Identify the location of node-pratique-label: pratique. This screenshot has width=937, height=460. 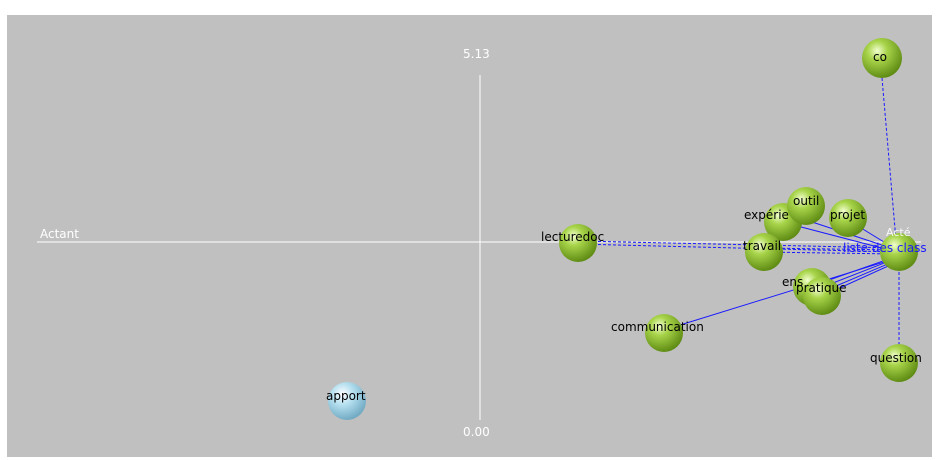
(821, 288).